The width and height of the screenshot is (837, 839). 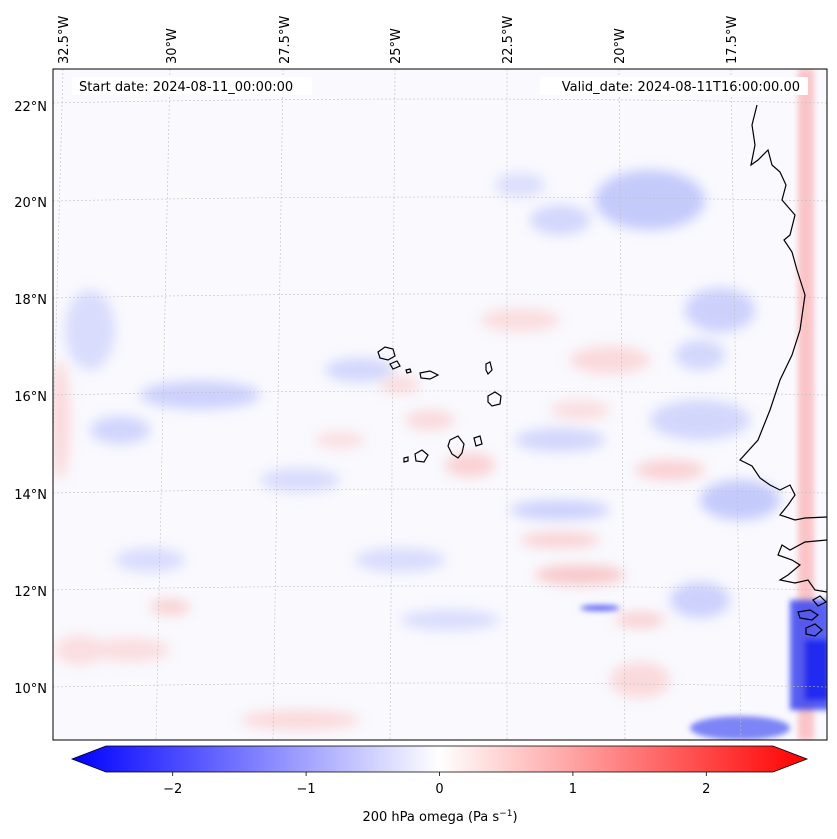 I want to click on lat-label: 22°N, so click(x=30, y=107).